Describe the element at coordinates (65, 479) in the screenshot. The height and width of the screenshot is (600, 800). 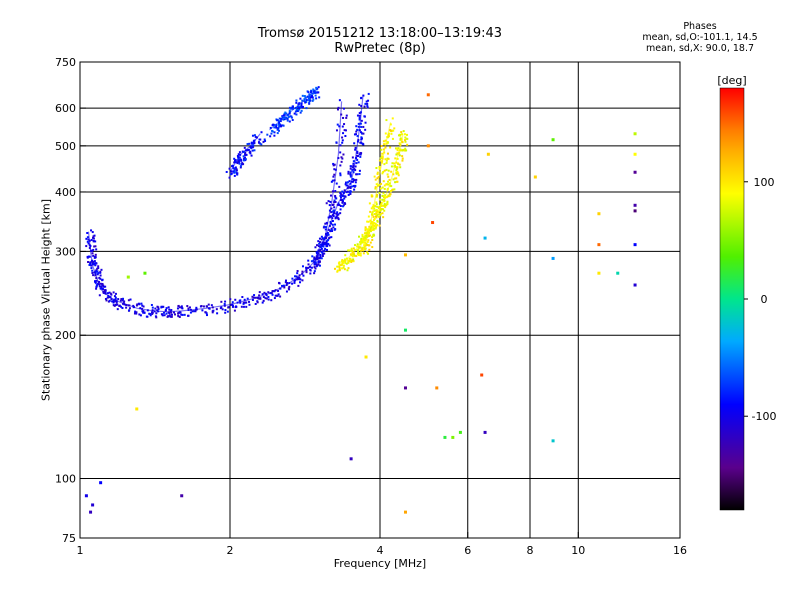
I see `y-tick-label: 100` at that location.